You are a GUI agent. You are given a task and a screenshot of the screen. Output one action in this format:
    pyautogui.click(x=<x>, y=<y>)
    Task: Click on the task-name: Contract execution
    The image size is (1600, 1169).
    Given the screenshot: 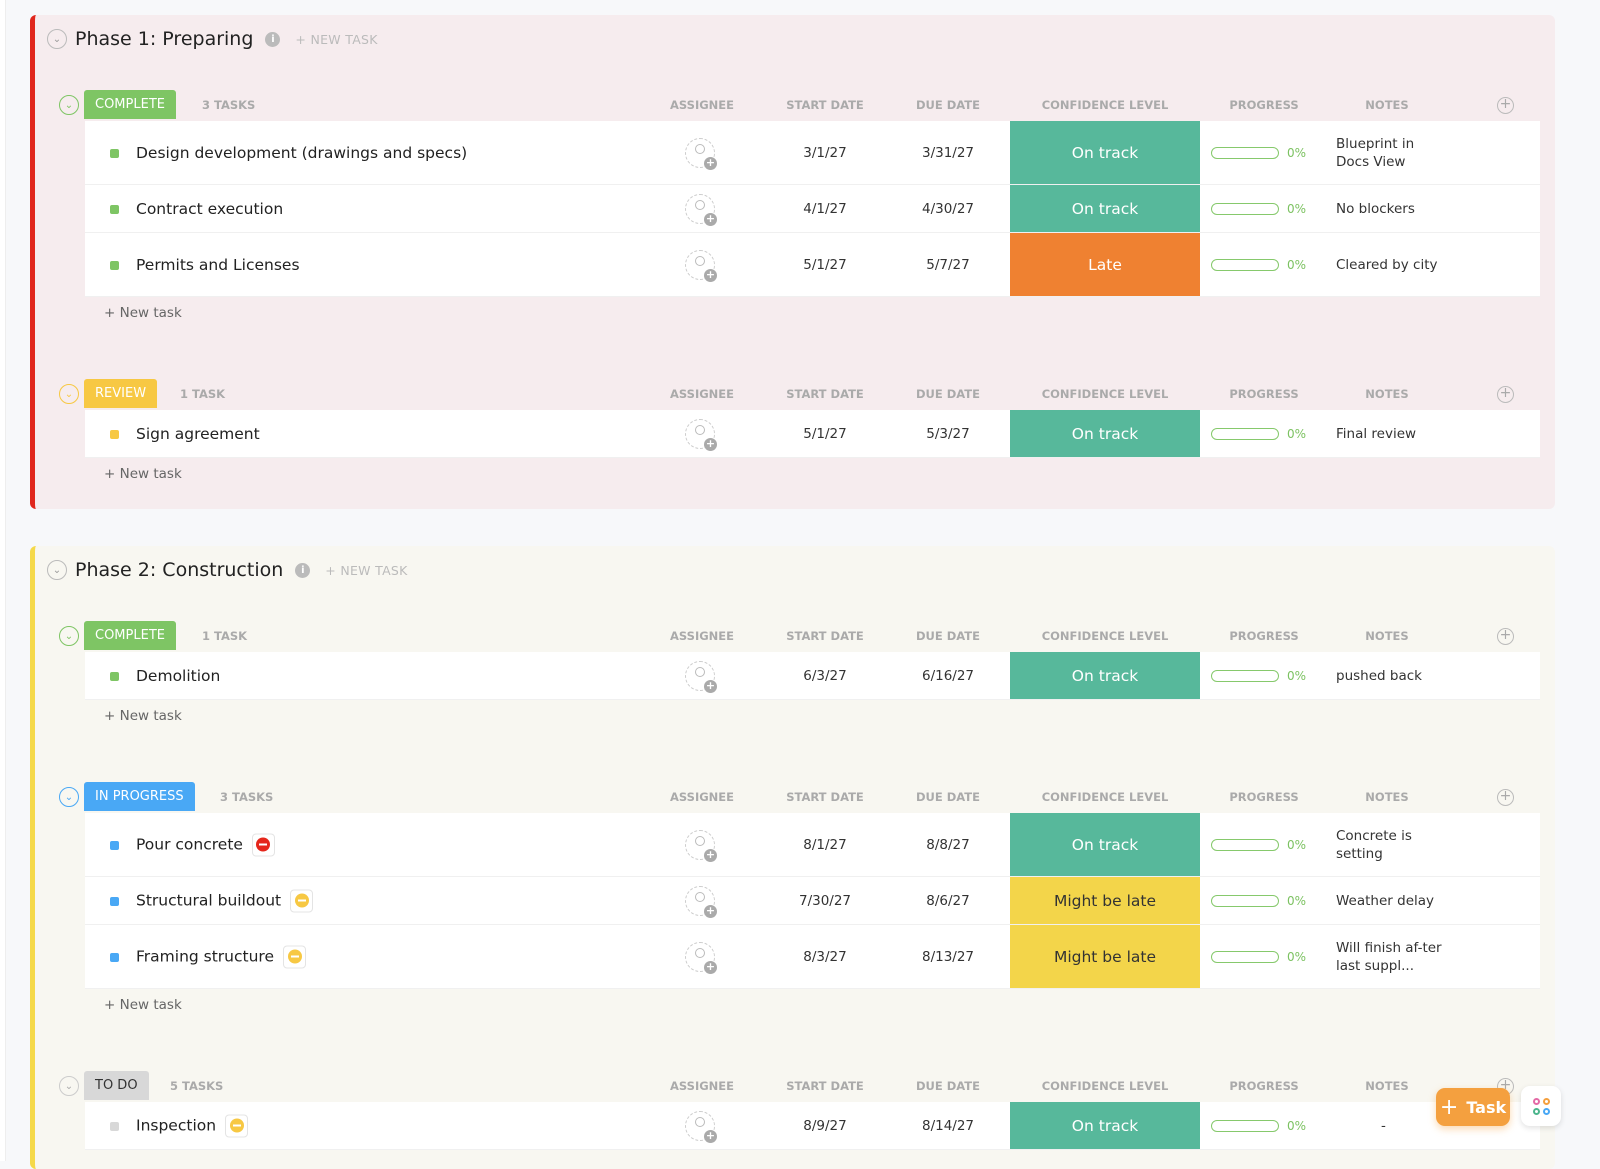 What is the action you would take?
    pyautogui.click(x=210, y=208)
    